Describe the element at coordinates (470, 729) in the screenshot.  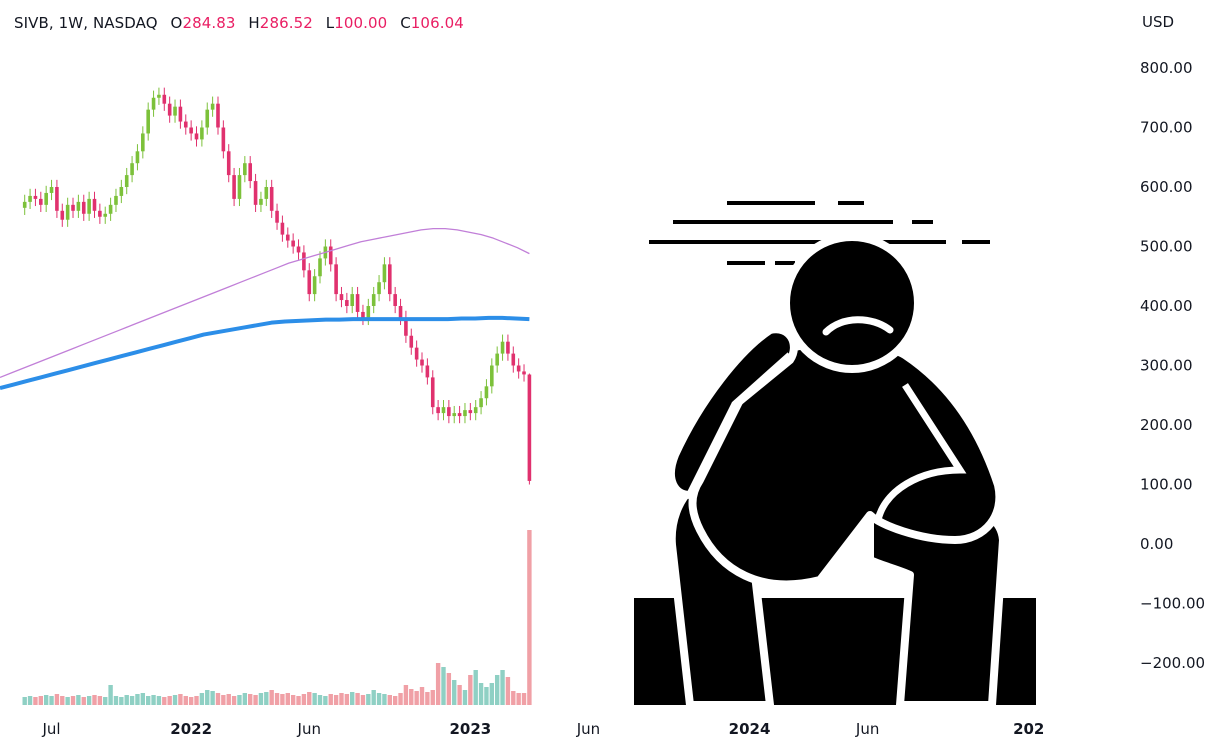
I see `x-tick-label: 2023` at that location.